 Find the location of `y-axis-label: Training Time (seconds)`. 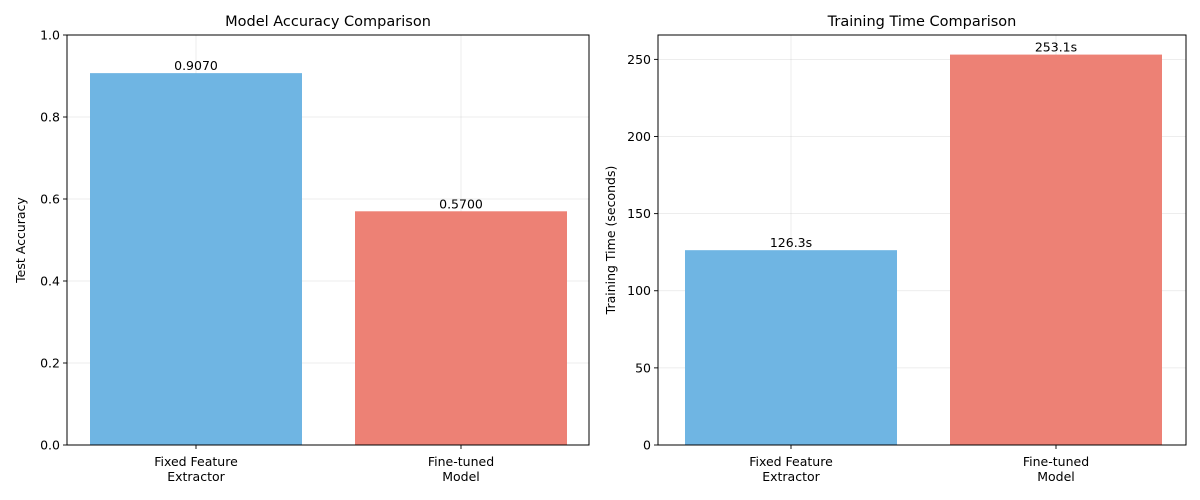

y-axis-label: Training Time (seconds) is located at coordinates (610, 241).